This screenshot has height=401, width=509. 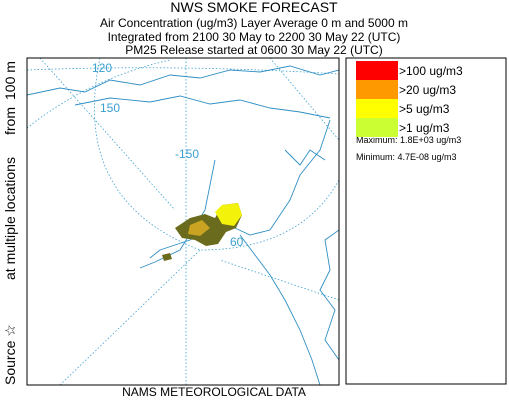 What do you see at coordinates (424, 128) in the screenshot?
I see `legend-label: >1 ug/m3` at bounding box center [424, 128].